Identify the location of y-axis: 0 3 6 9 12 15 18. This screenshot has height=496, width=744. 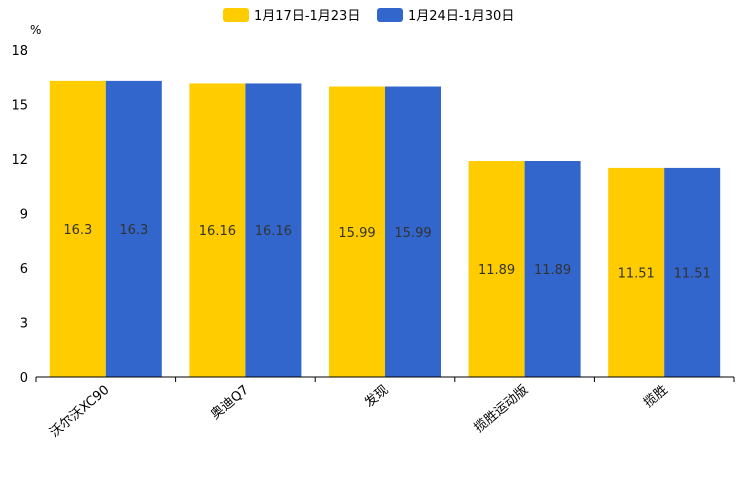
(19, 215).